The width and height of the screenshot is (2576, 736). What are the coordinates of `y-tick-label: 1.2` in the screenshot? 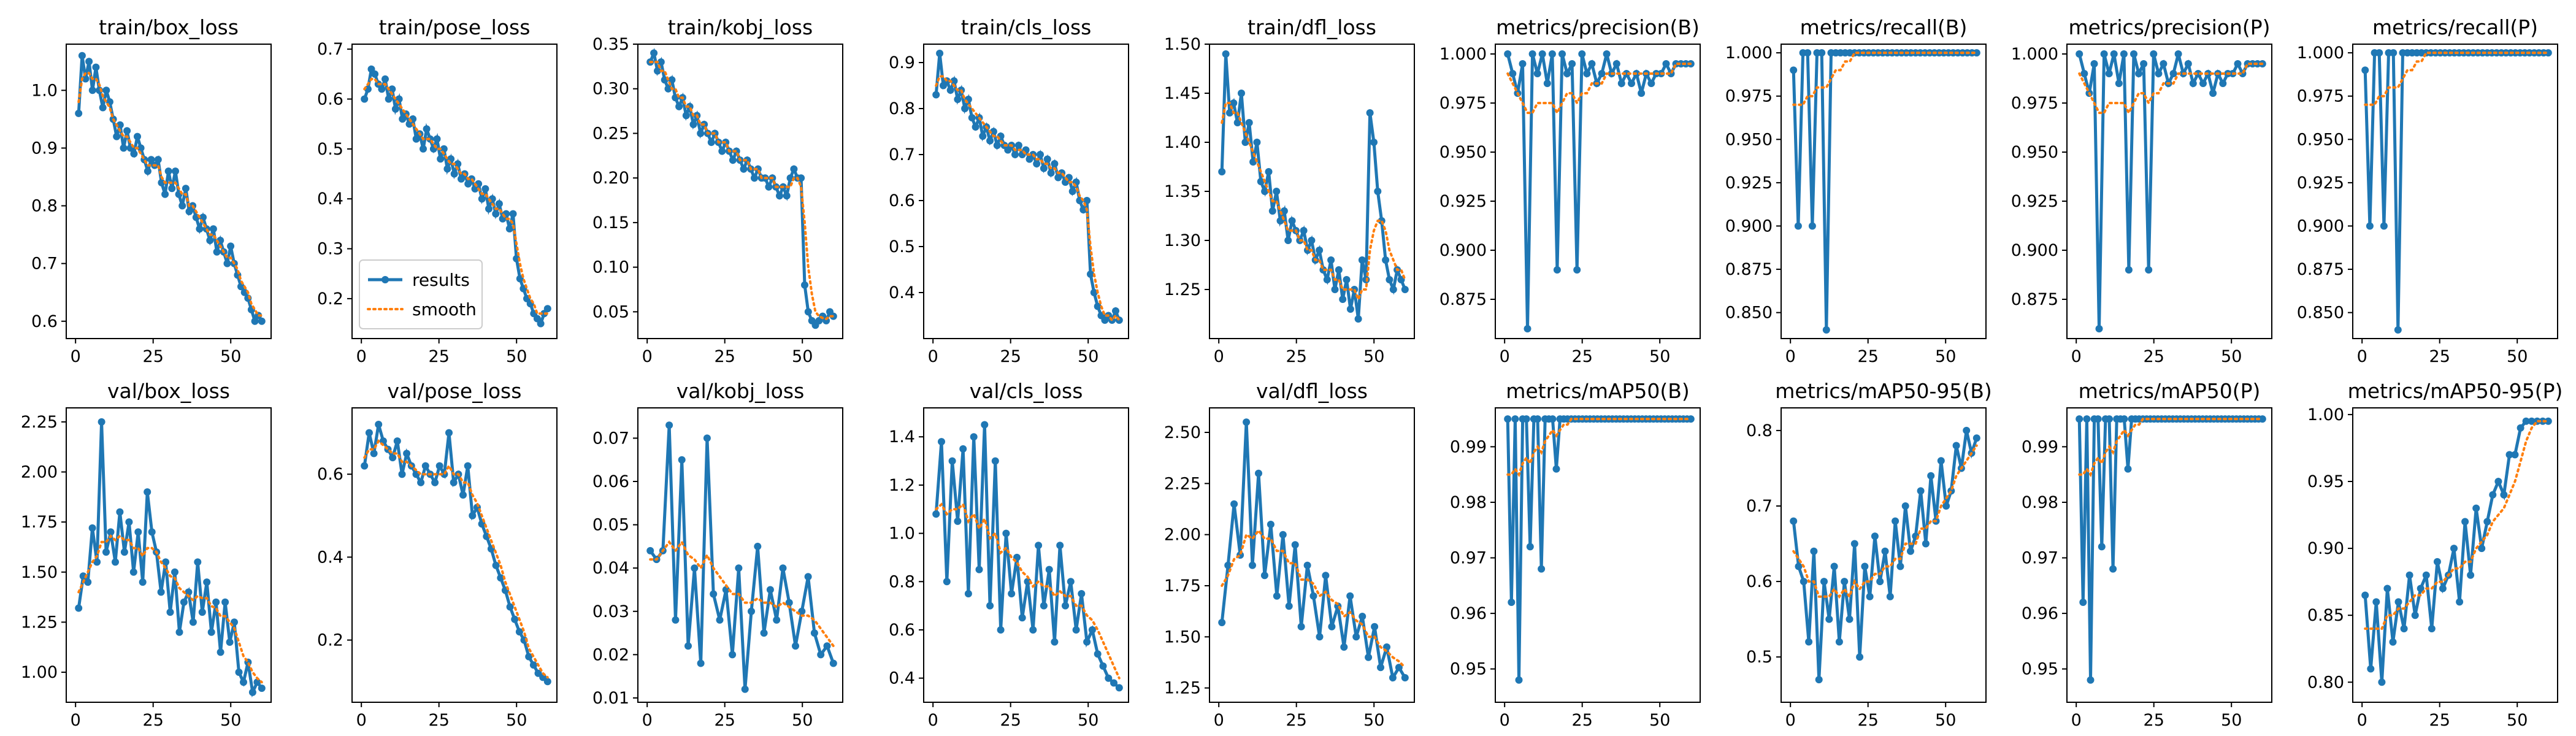 It's located at (902, 485).